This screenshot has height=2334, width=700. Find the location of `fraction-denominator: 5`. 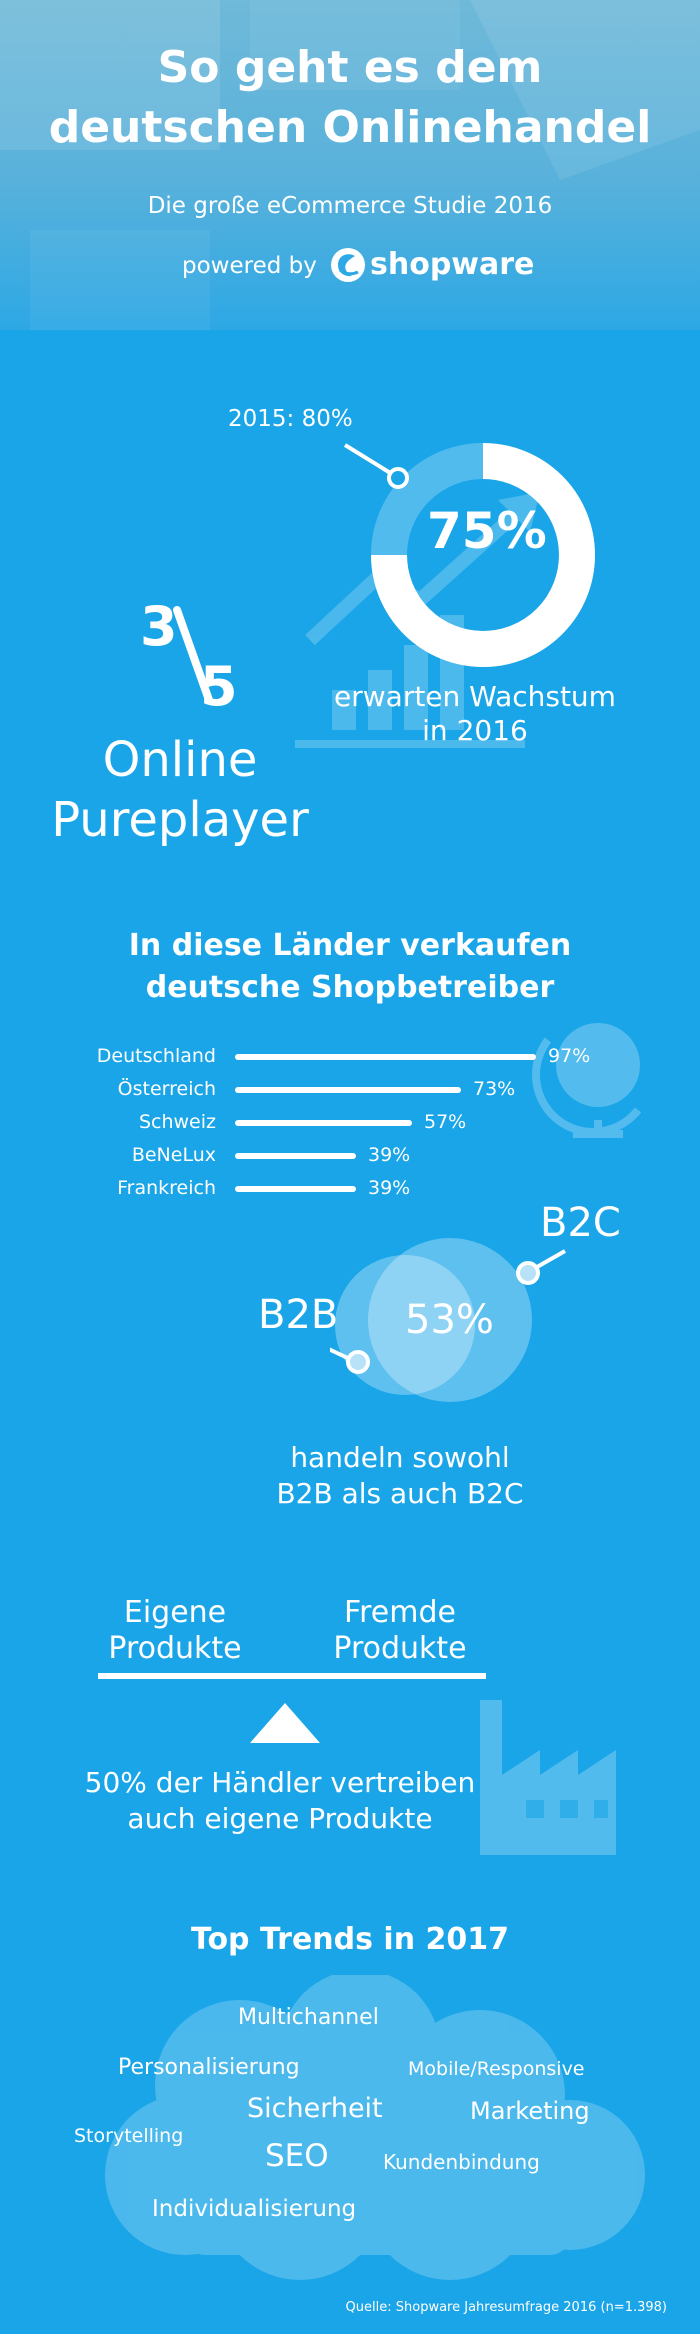

fraction-denominator: 5 is located at coordinates (219, 686).